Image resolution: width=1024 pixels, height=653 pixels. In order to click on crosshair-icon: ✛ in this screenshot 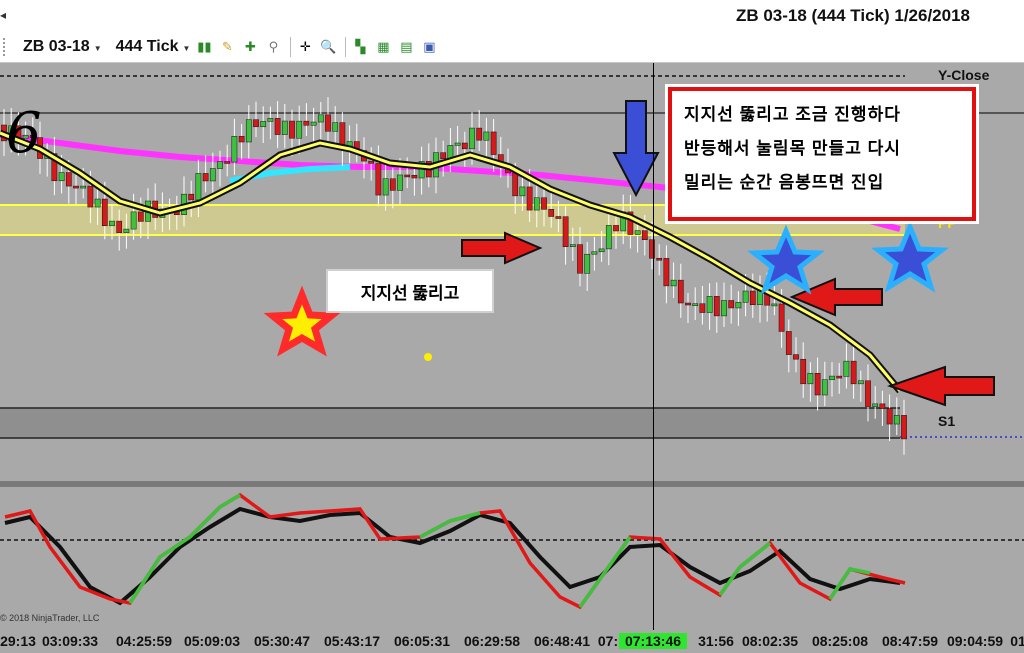, I will do `click(305, 47)`.